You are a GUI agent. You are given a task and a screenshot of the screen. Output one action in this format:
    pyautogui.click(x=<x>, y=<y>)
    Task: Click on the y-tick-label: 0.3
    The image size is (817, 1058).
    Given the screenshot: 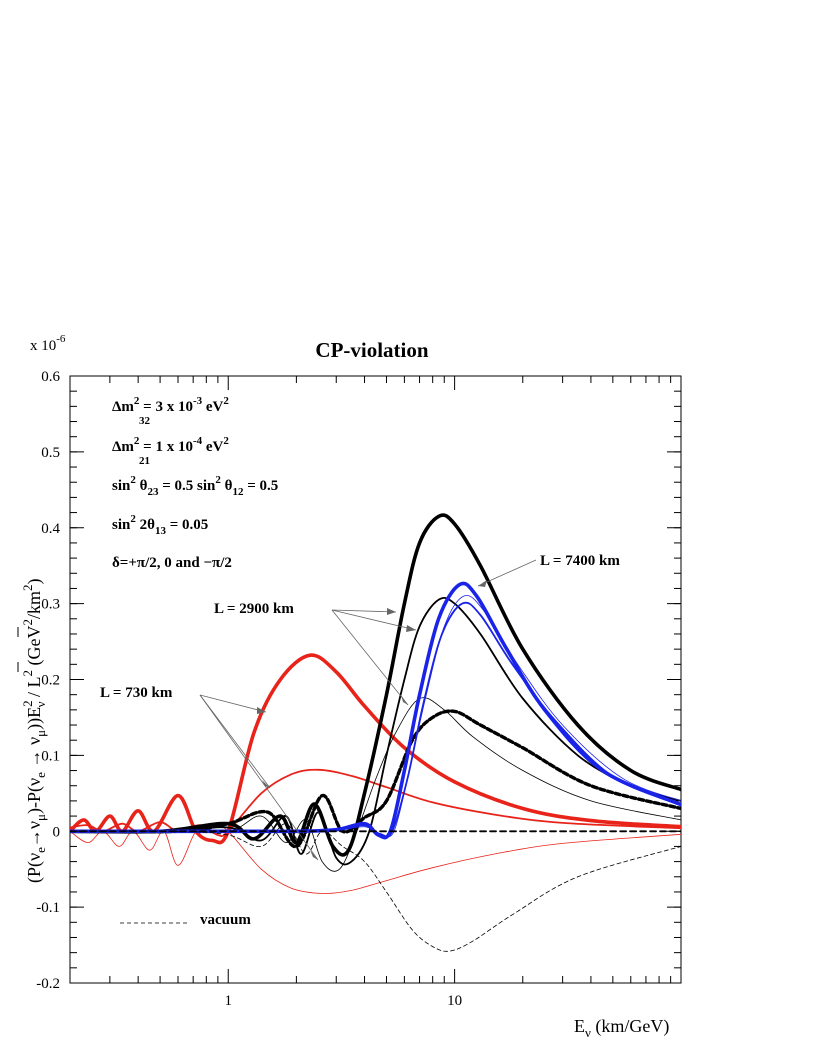 What is the action you would take?
    pyautogui.click(x=50, y=605)
    